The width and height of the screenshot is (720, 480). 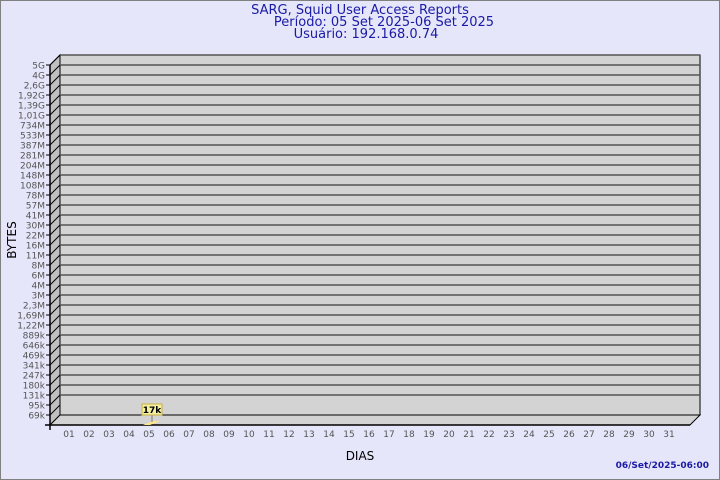 I want to click on x-tick-label: 24, so click(x=529, y=435).